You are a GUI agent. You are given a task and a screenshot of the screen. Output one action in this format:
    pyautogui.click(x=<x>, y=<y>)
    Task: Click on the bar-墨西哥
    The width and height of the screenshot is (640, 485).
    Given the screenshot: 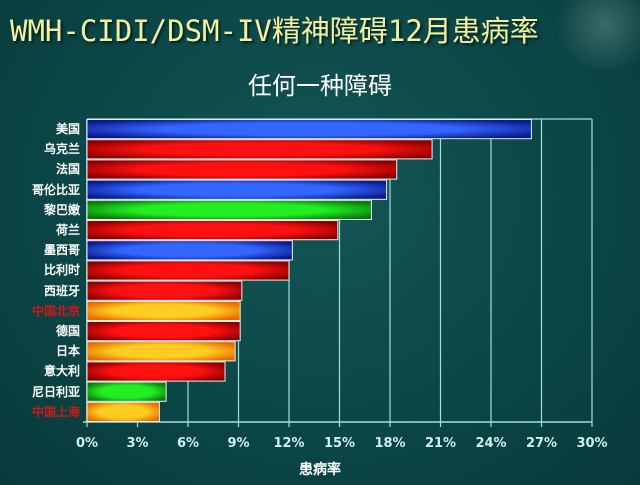 What is the action you would take?
    pyautogui.click(x=189, y=250)
    